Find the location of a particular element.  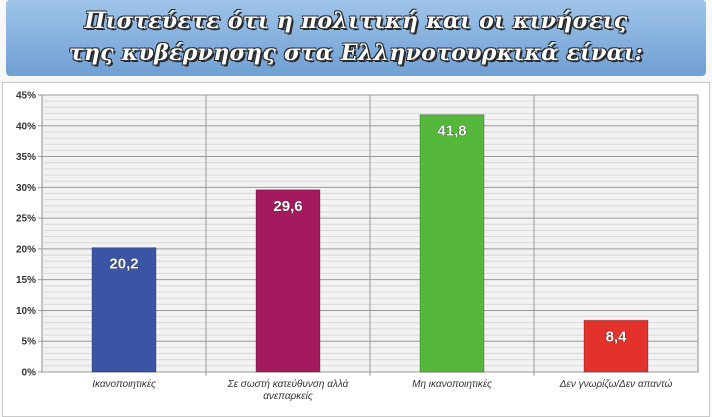

data-label: 8,4 is located at coordinates (617, 336).